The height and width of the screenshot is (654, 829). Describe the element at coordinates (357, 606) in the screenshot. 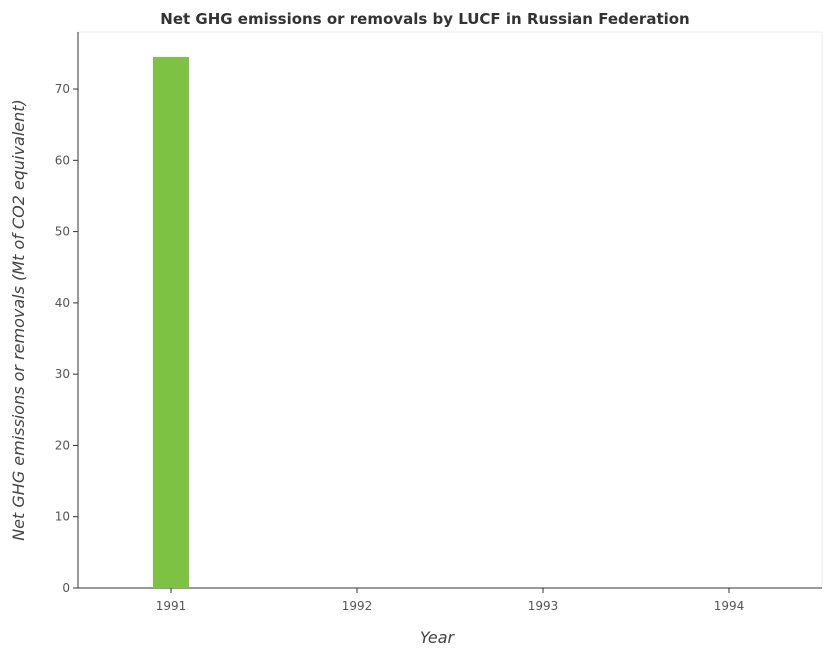

I see `x-tick-label: 1992` at that location.